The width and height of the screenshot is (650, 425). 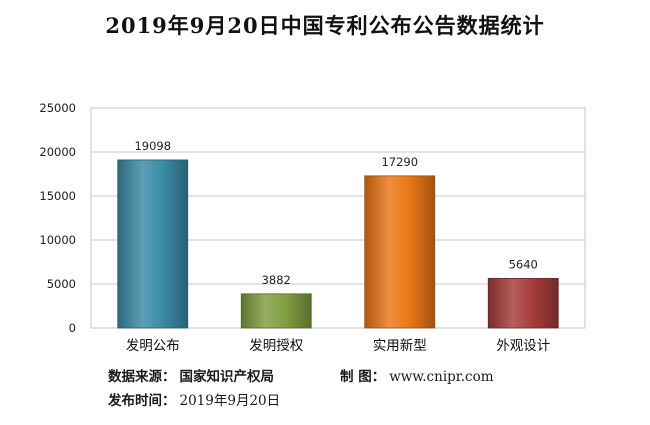 I want to click on publish-date: 发布时间： 2019年9月20日, so click(x=194, y=399).